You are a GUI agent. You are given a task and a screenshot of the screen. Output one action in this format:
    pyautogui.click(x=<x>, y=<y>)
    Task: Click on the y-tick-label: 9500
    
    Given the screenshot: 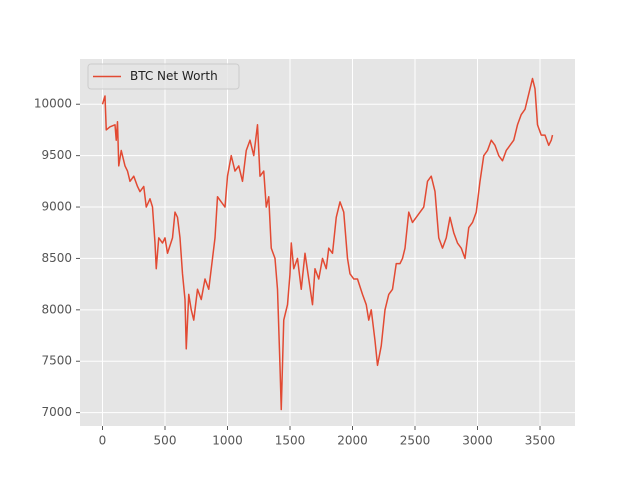 What is the action you would take?
    pyautogui.click(x=56, y=155)
    